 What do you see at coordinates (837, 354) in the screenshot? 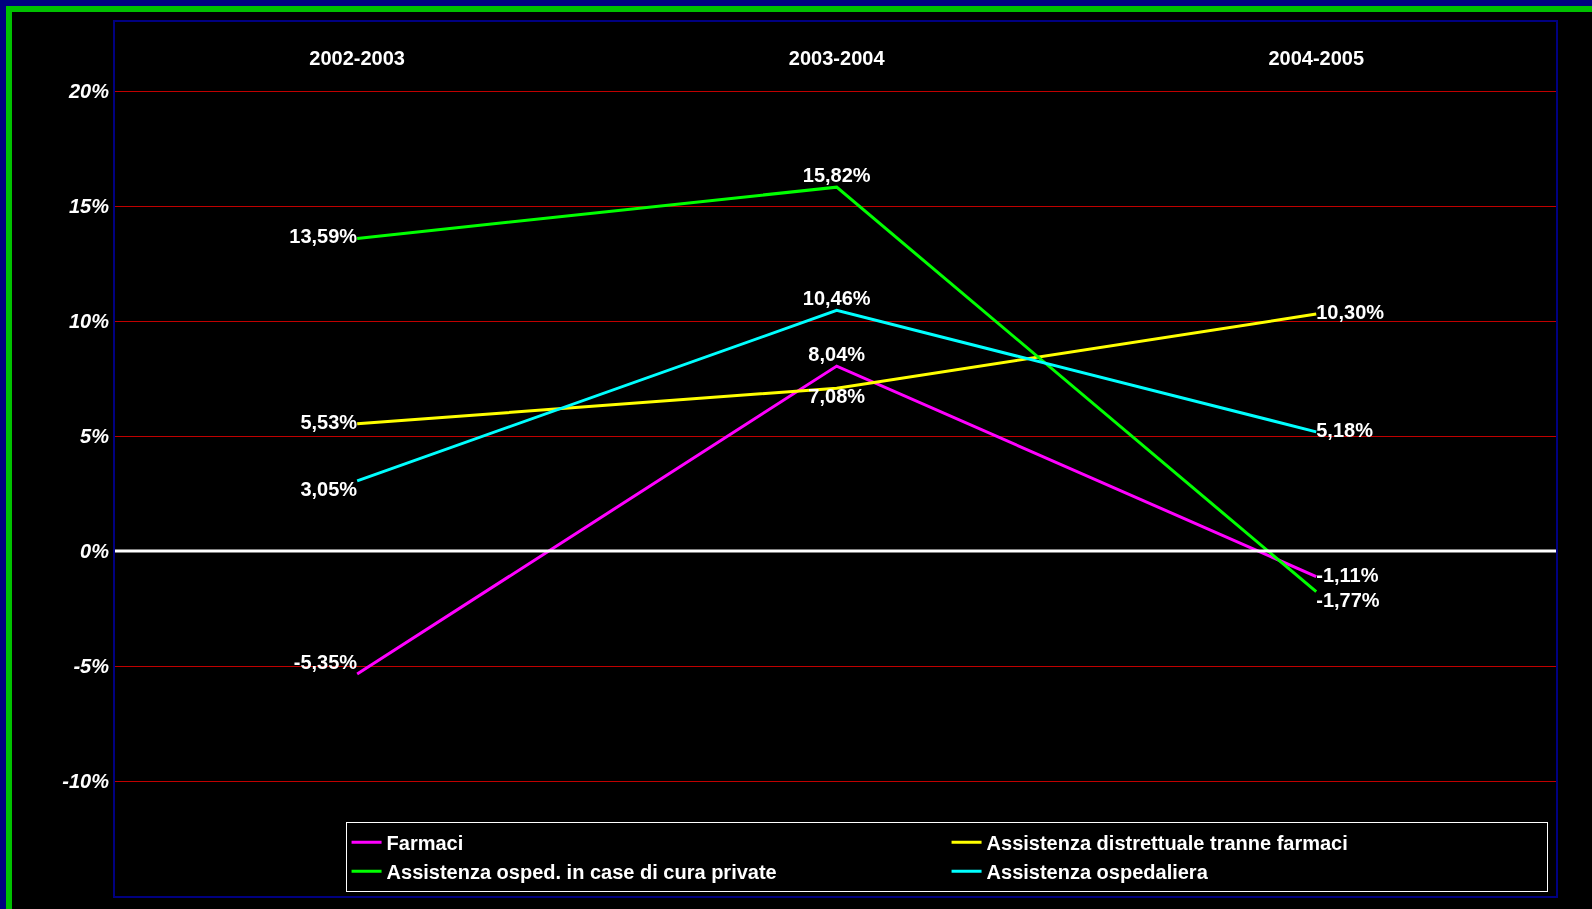
I see `data-label: 8,04%` at bounding box center [837, 354].